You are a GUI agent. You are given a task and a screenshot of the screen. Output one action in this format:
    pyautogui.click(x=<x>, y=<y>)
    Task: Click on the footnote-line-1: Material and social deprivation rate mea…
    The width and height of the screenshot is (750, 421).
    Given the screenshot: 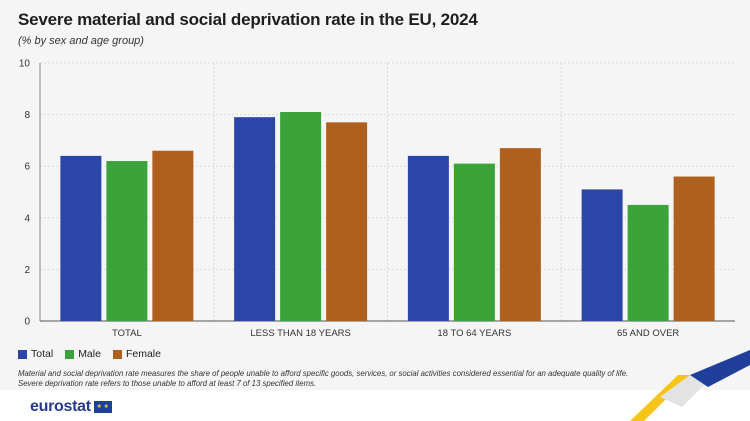 What is the action you would take?
    pyautogui.click(x=323, y=373)
    